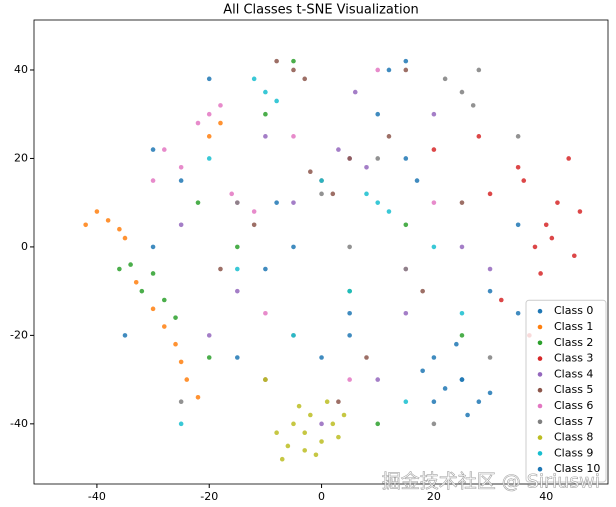 This screenshot has width=616, height=507. Describe the element at coordinates (573, 342) in the screenshot. I see `legend-label: Class 2` at that location.